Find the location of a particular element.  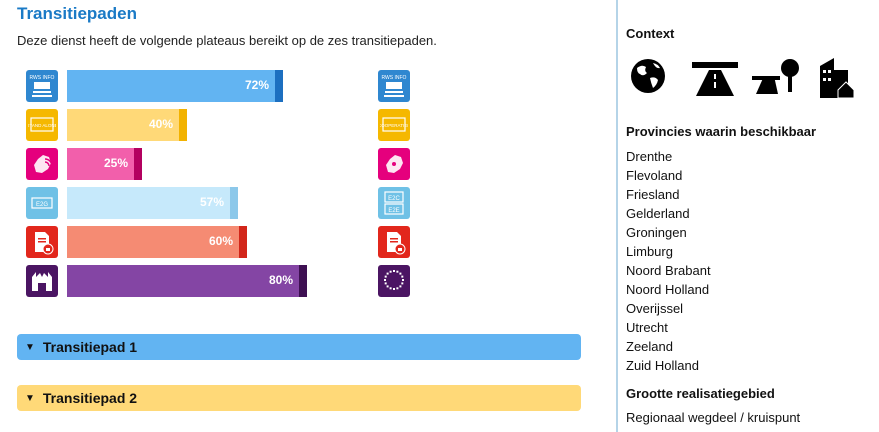

province-item: Zuid Holland is located at coordinates (662, 365).